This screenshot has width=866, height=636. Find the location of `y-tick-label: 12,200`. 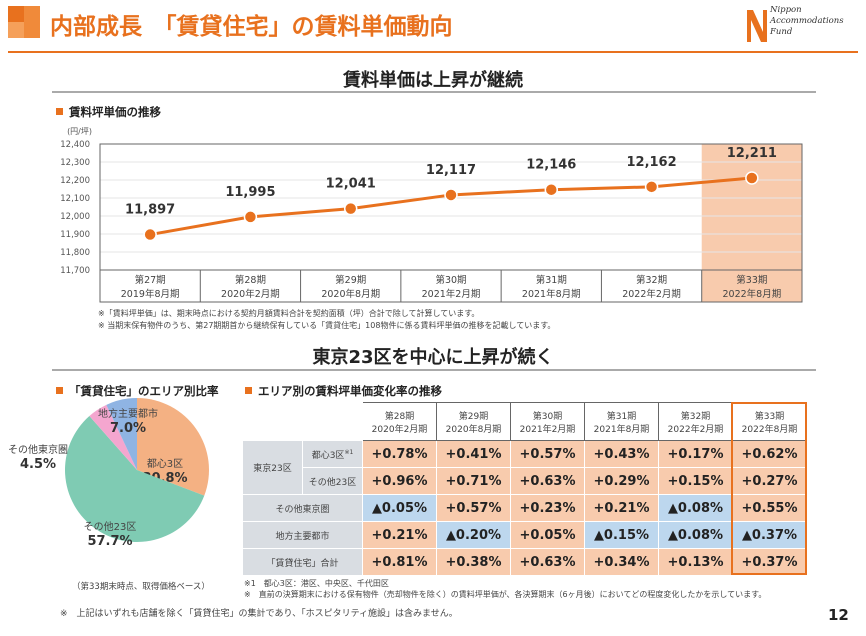

y-tick-label: 12,200 is located at coordinates (75, 181).